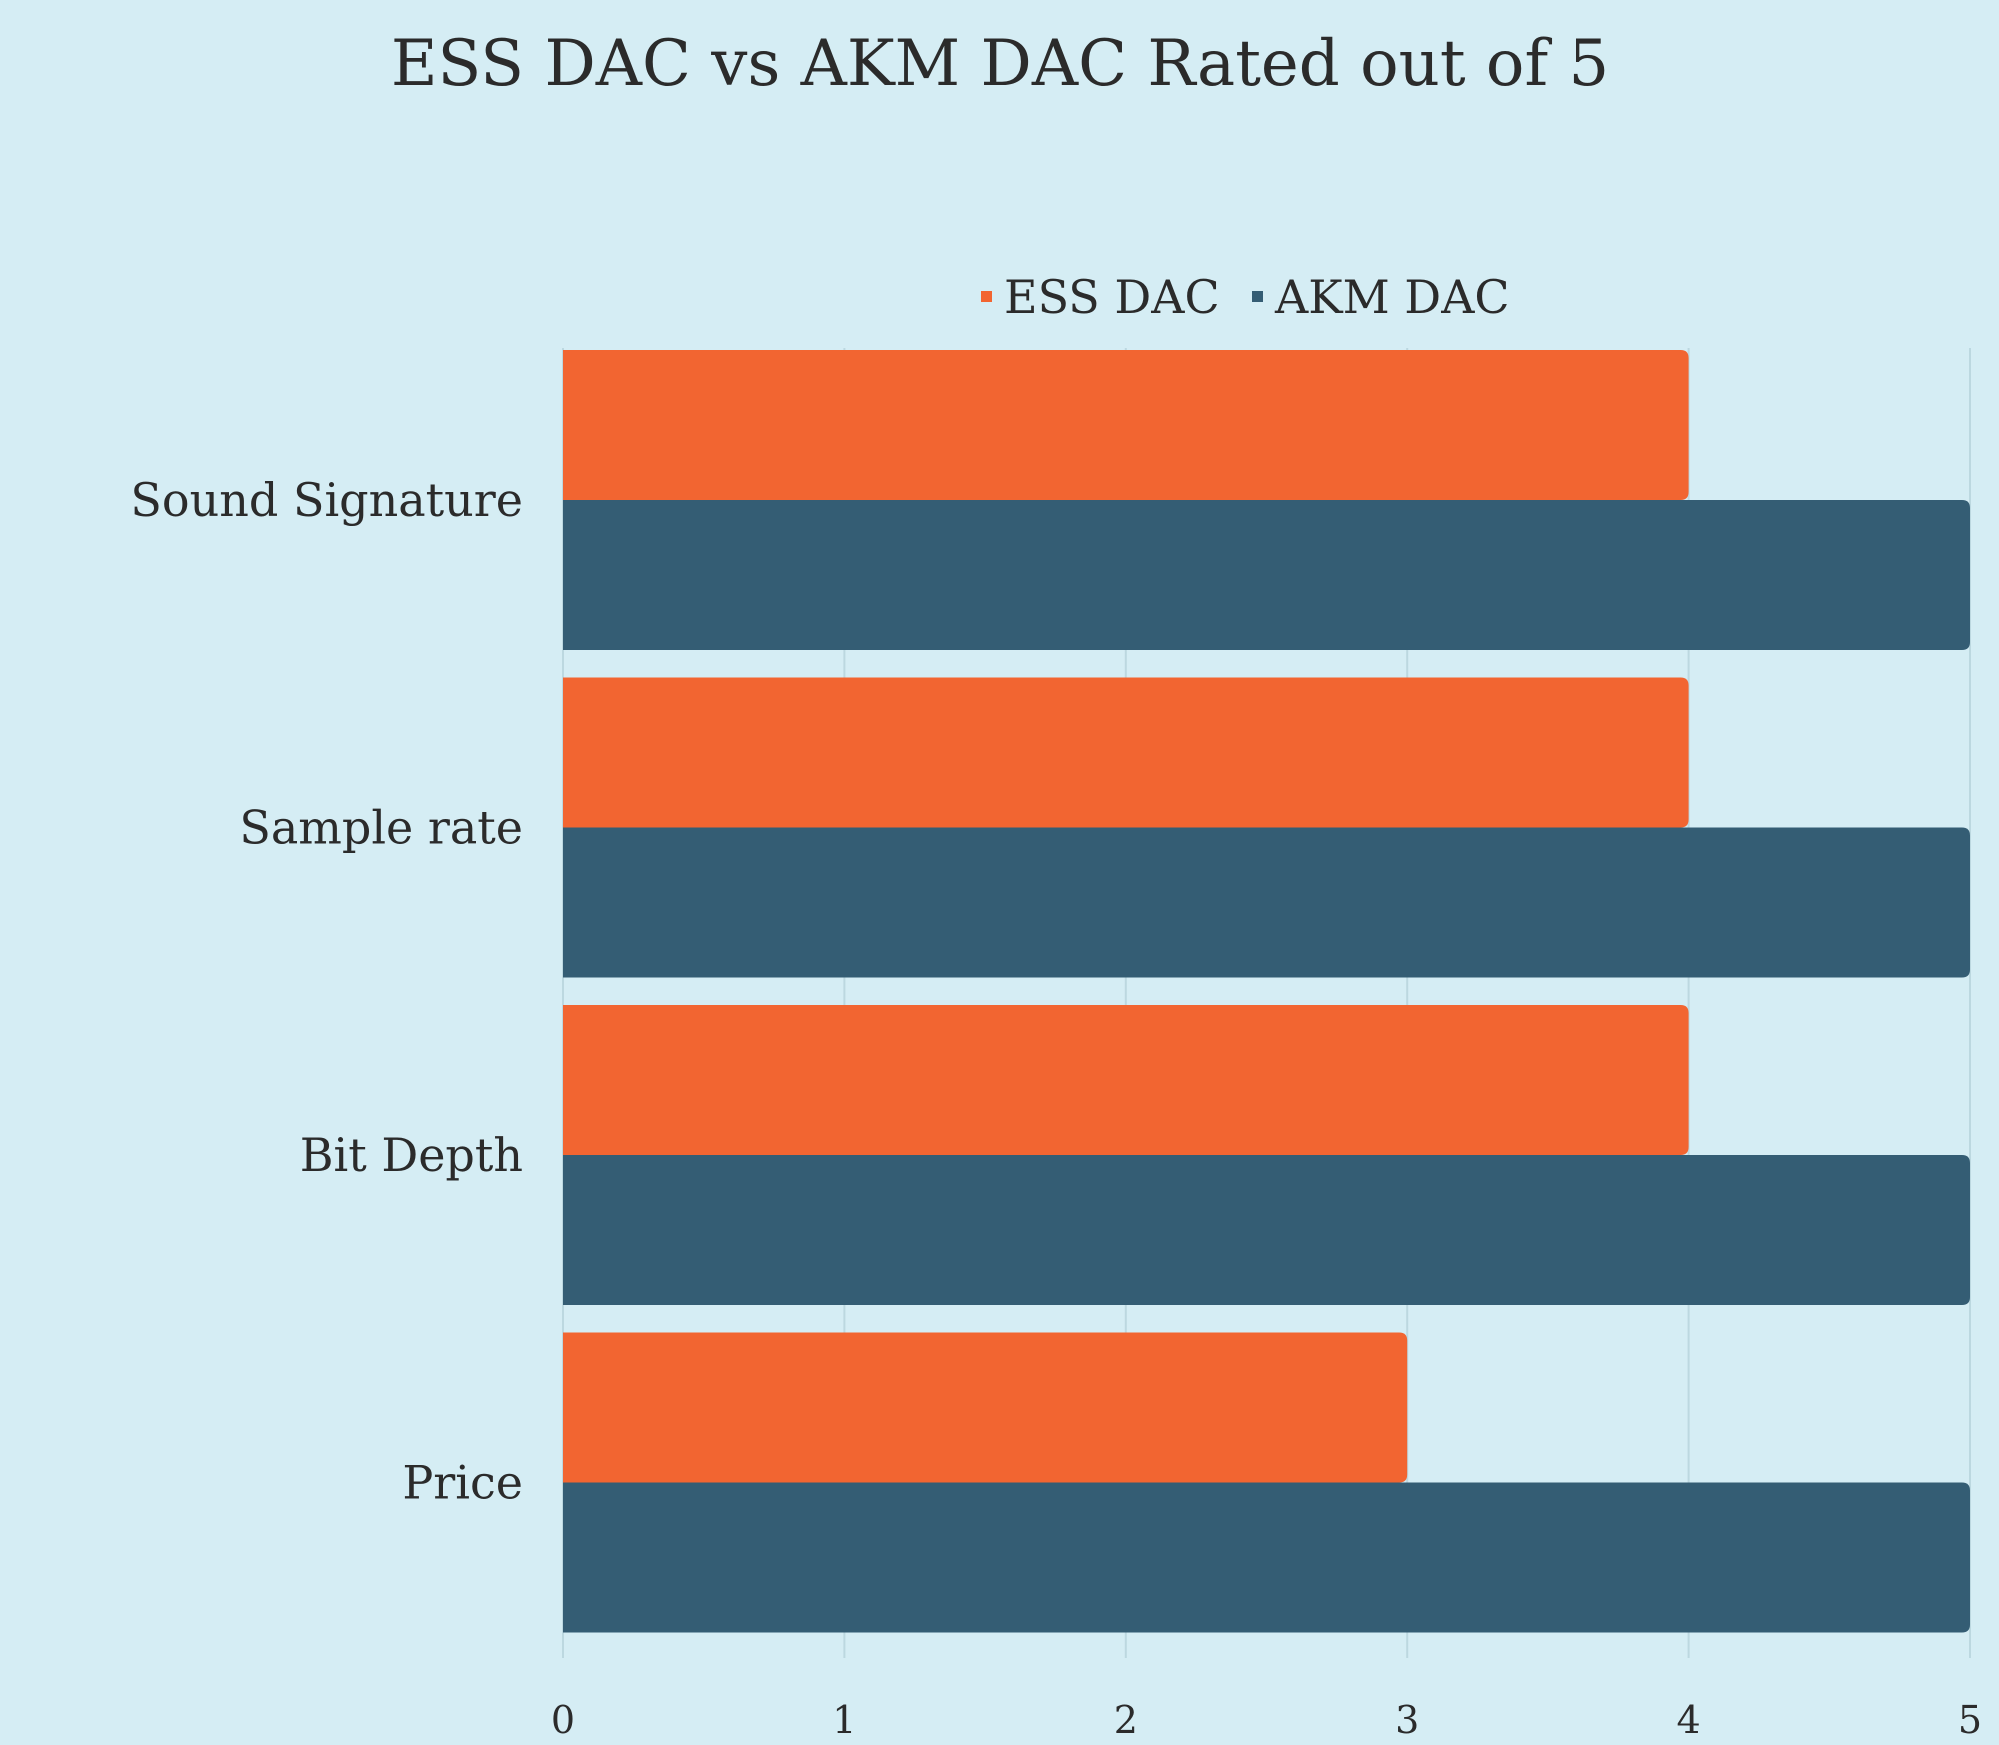 The height and width of the screenshot is (1745, 1999). What do you see at coordinates (411, 1155) in the screenshot?
I see `category-label: Bit Depth` at bounding box center [411, 1155].